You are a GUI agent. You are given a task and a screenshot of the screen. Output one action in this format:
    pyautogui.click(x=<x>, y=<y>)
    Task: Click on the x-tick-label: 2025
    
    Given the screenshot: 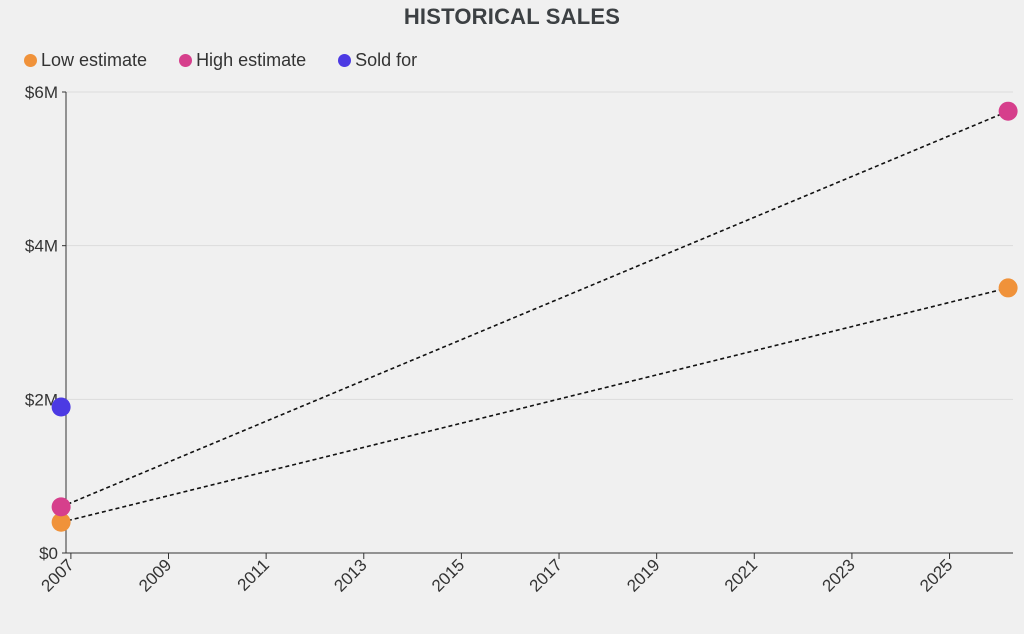 What is the action you would take?
    pyautogui.click(x=936, y=575)
    